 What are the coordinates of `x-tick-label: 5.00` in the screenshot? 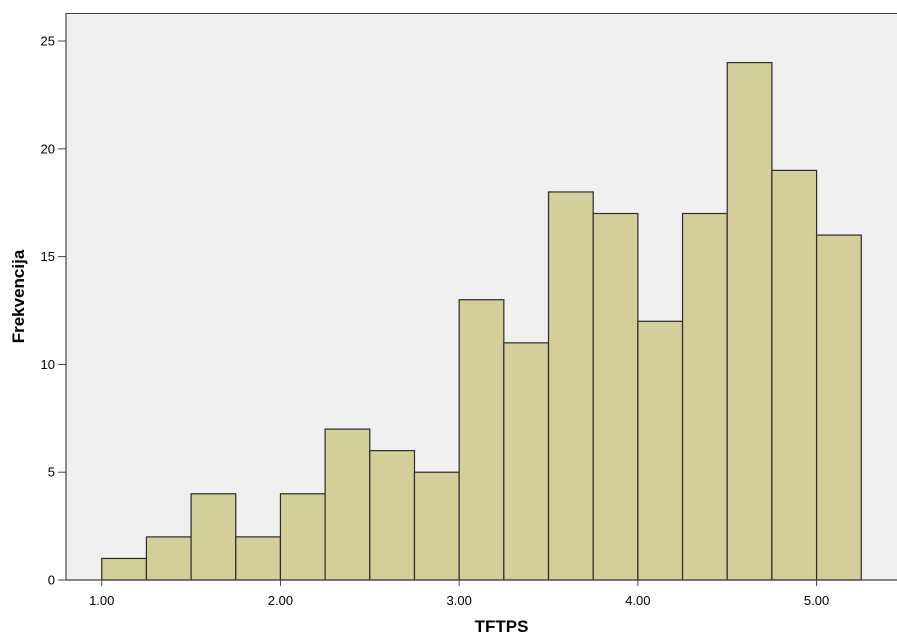 It's located at (816, 600).